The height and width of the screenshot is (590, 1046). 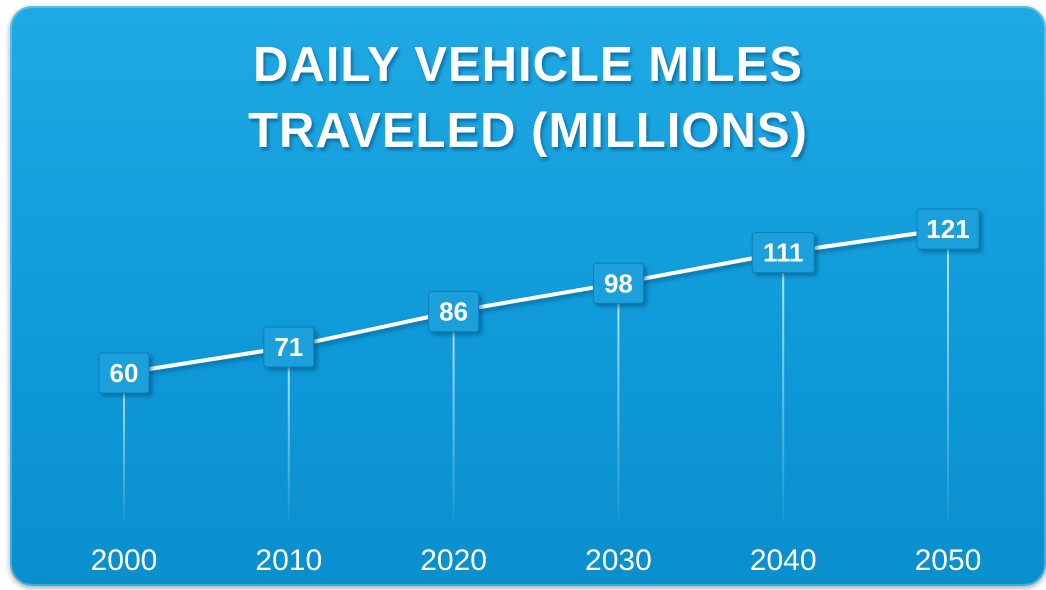 I want to click on data-label-2030: 98, so click(x=618, y=283).